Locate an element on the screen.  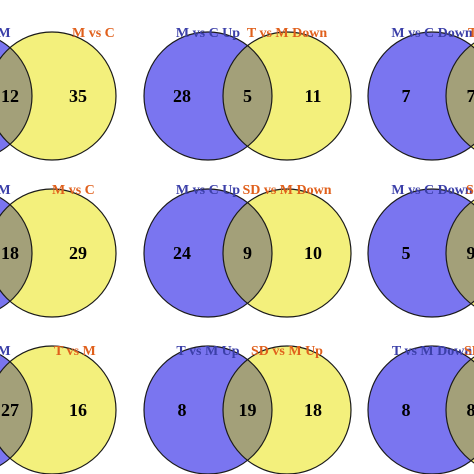
overlap-count: 12 is located at coordinates (10, 96).